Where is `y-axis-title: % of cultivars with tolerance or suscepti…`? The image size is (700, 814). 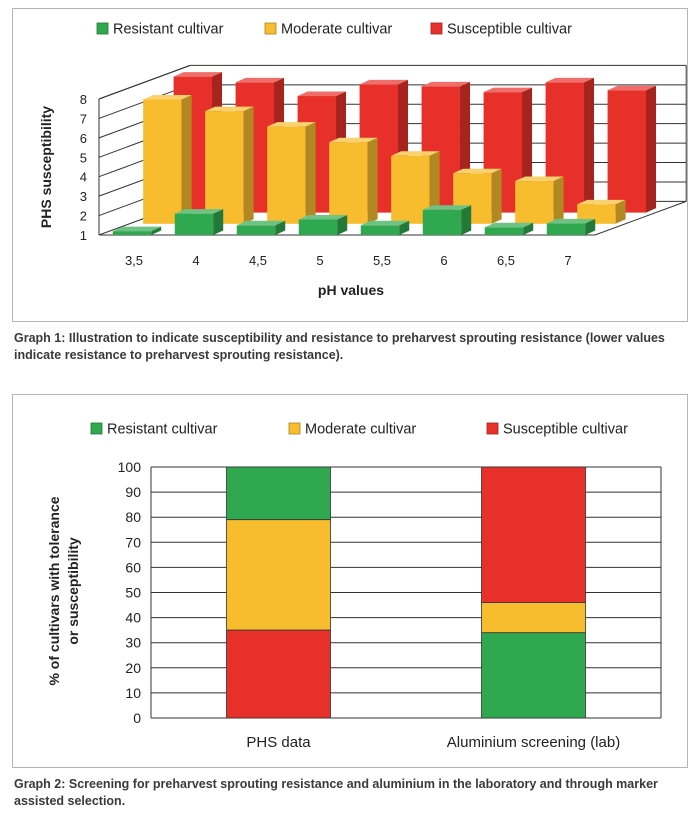 y-axis-title: % of cultivars with tolerance or suscepti… is located at coordinates (63, 590).